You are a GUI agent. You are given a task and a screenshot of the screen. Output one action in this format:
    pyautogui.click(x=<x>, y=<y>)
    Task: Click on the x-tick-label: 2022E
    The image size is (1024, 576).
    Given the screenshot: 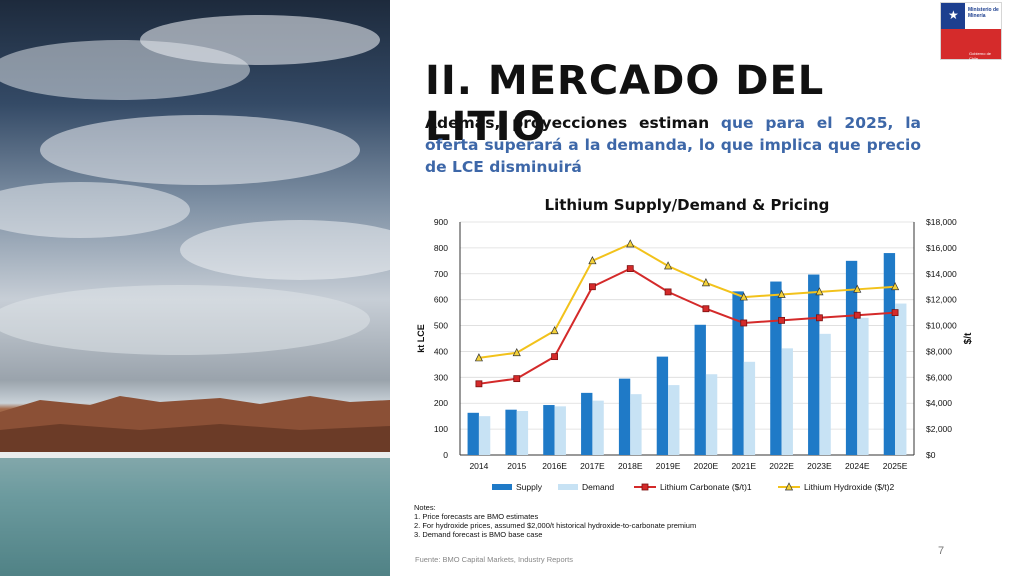 What is the action you would take?
    pyautogui.click(x=781, y=466)
    